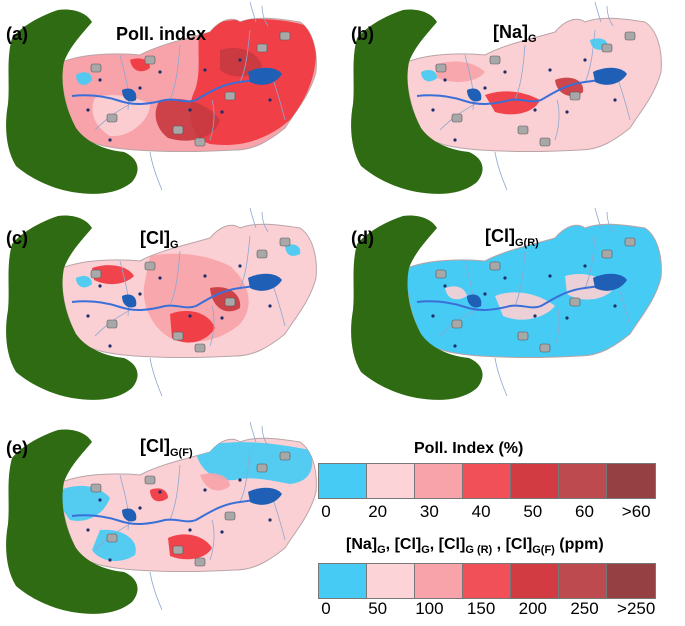  What do you see at coordinates (161, 517) in the screenshot?
I see `map-e` at bounding box center [161, 517].